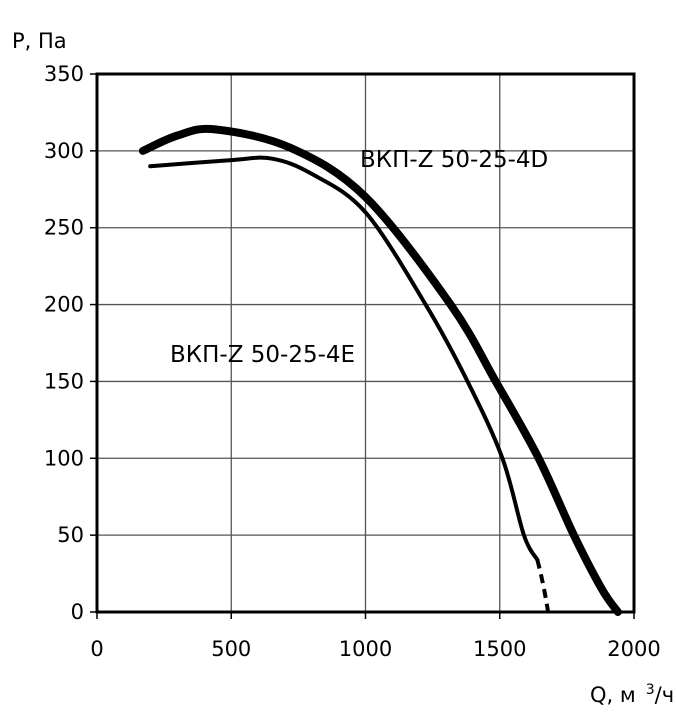 The image size is (677, 728). What do you see at coordinates (77, 612) in the screenshot?
I see `y-tick-label: 0` at bounding box center [77, 612].